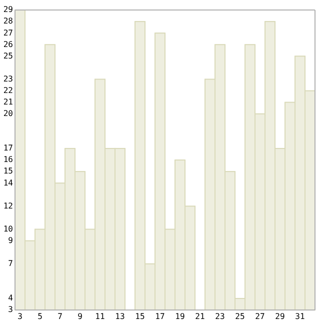 The width and height of the screenshot is (326, 321). What do you see at coordinates (8, 171) in the screenshot?
I see `y-tick-label: 15` at bounding box center [8, 171].